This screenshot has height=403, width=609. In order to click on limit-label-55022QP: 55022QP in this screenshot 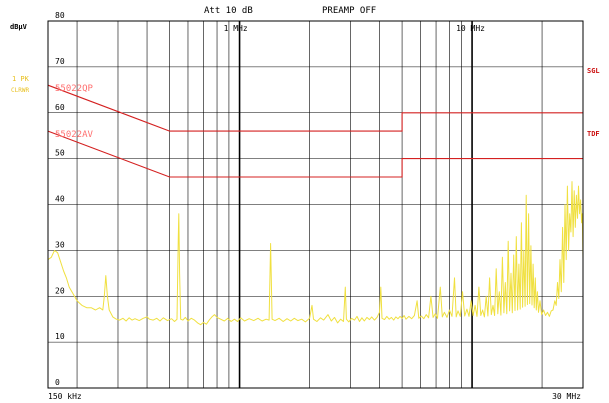, I will do `click(74, 89)`.